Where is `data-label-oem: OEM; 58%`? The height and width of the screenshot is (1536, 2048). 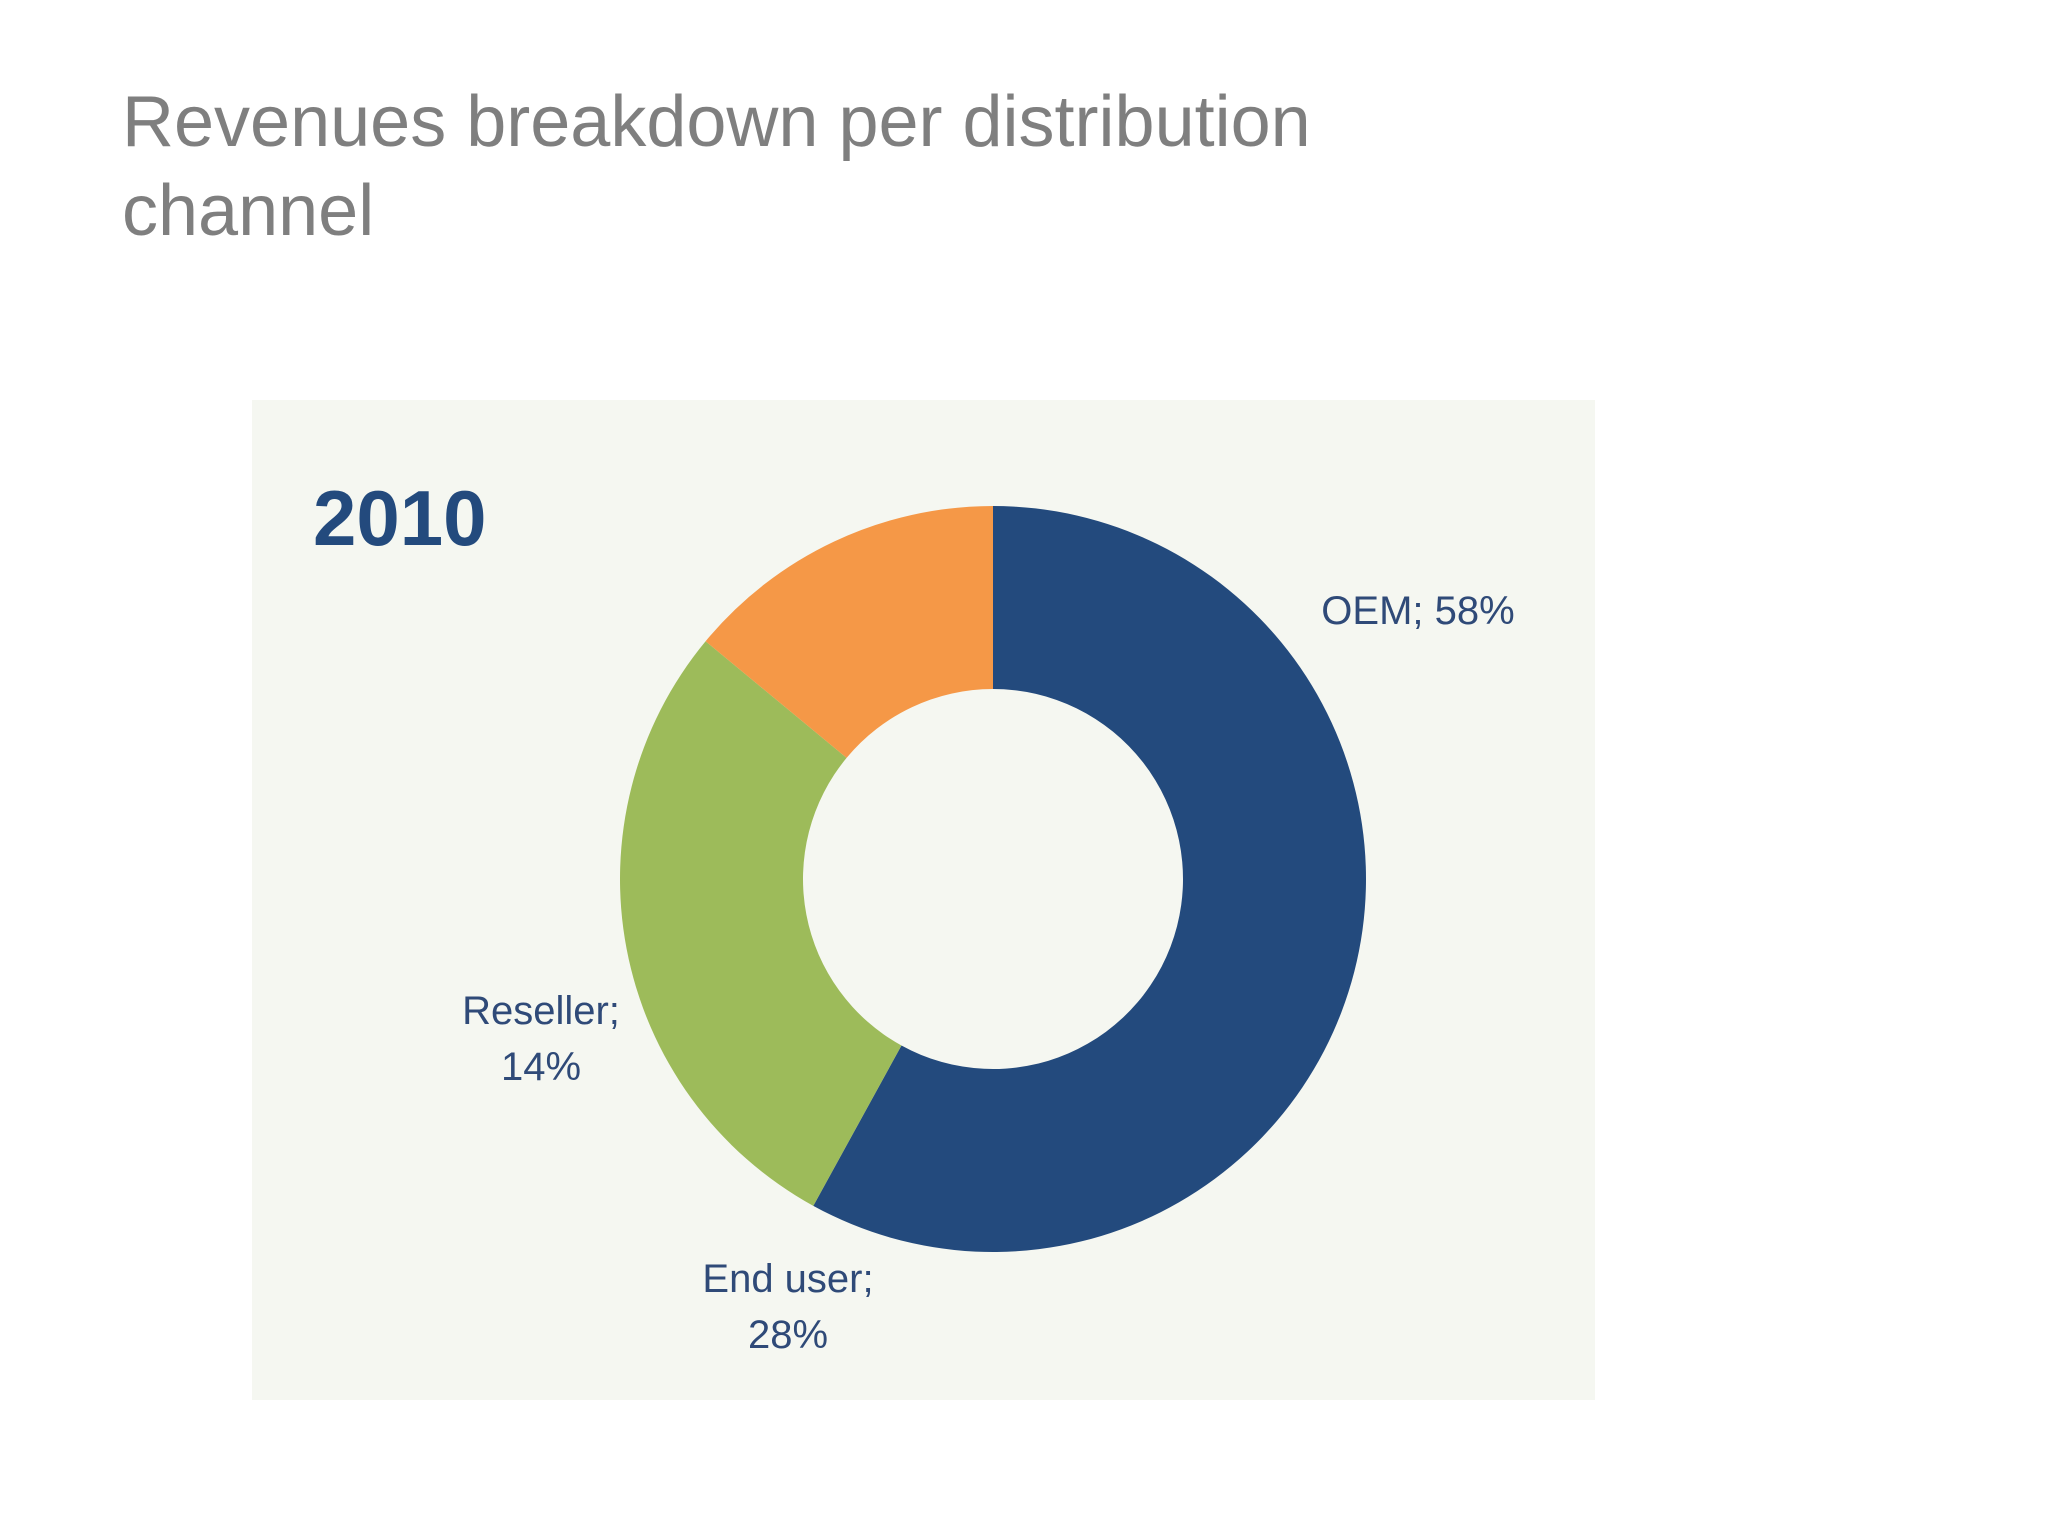
data-label-oem: OEM; 58% is located at coordinates (1417, 611).